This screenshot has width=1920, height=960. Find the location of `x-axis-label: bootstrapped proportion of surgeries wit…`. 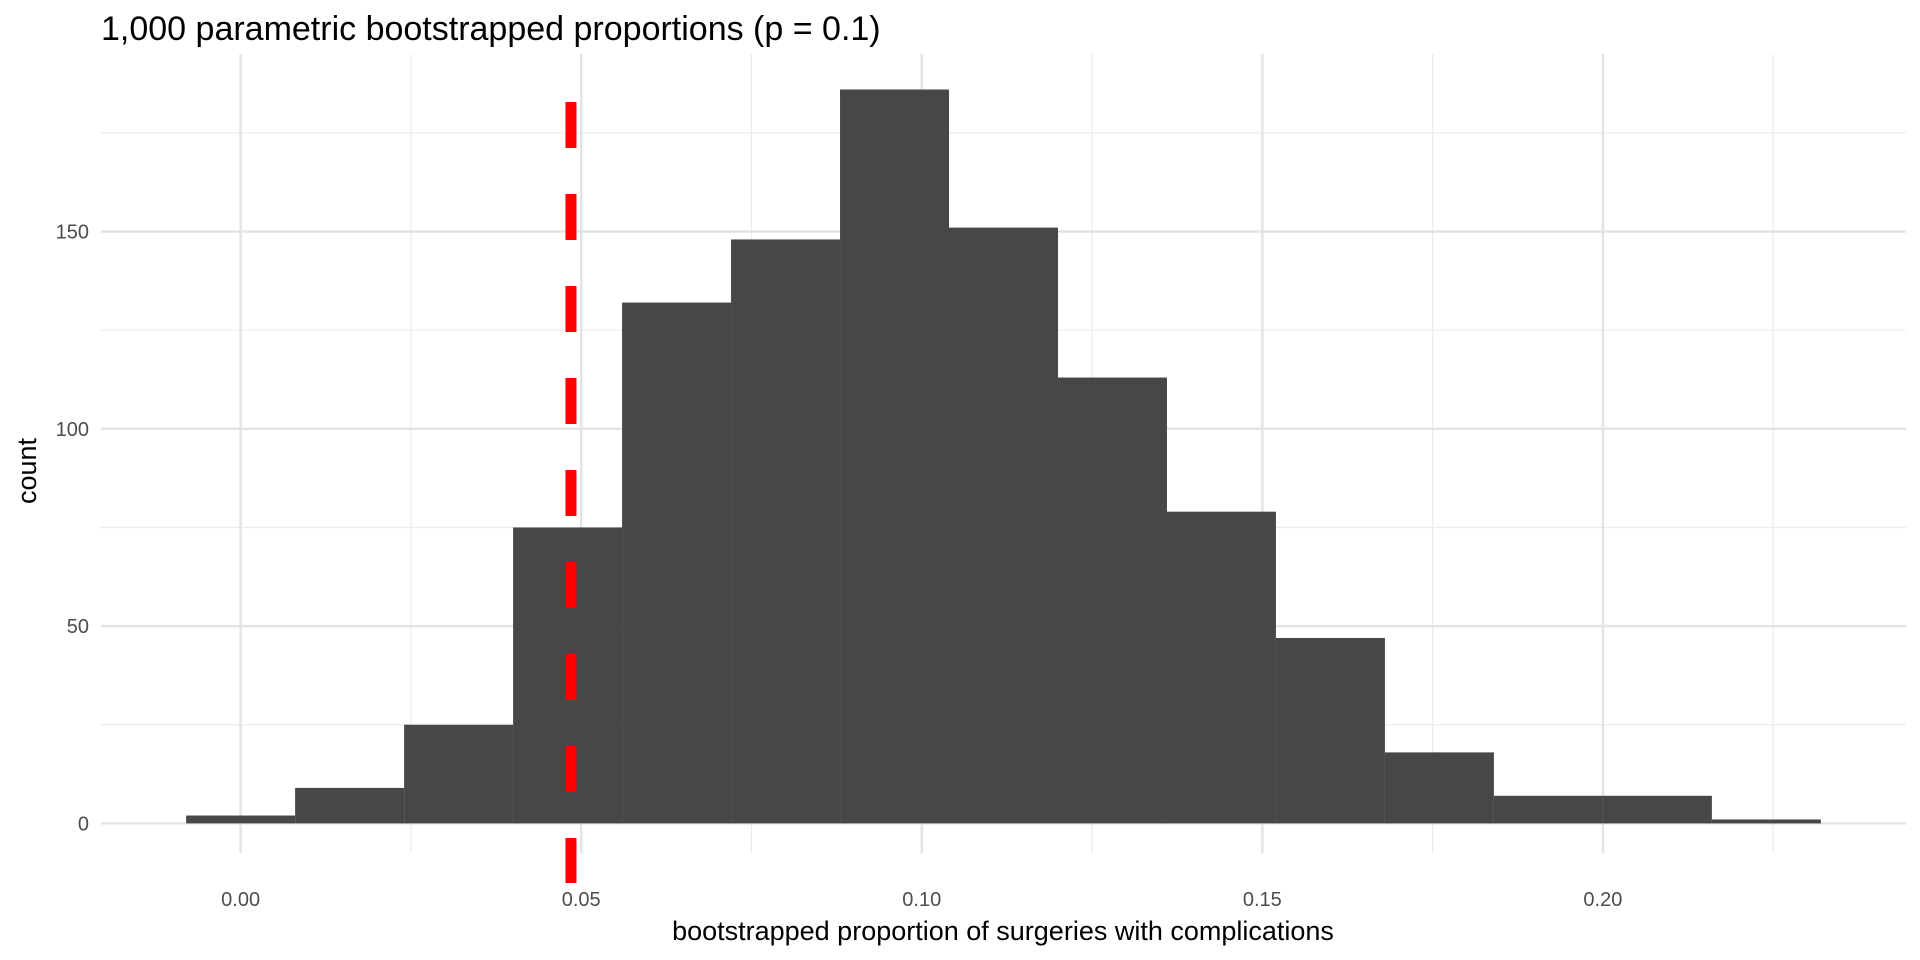

x-axis-label: bootstrapped proportion of surgeries wit… is located at coordinates (1003, 931).